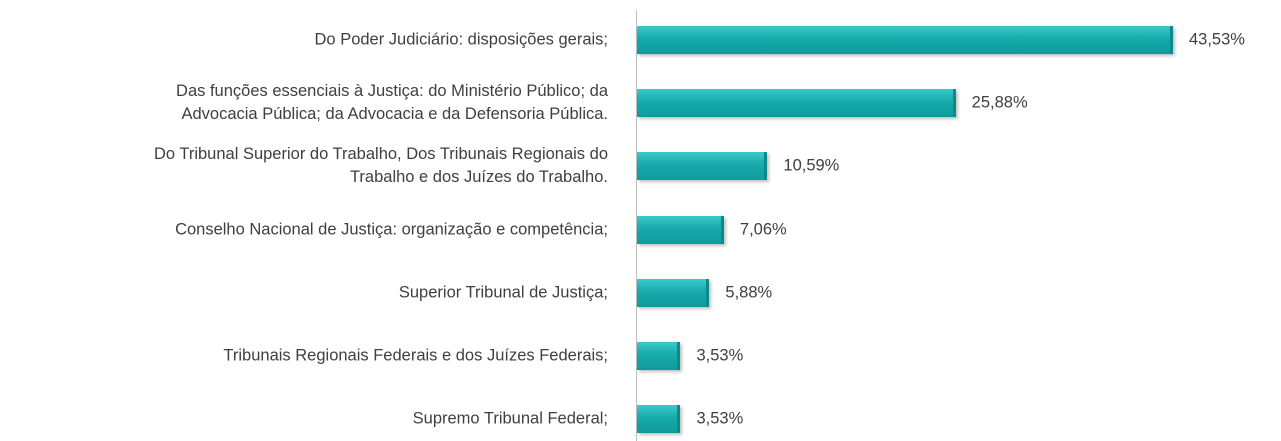  Describe the element at coordinates (763, 229) in the screenshot. I see `value-label: 7,06%` at that location.